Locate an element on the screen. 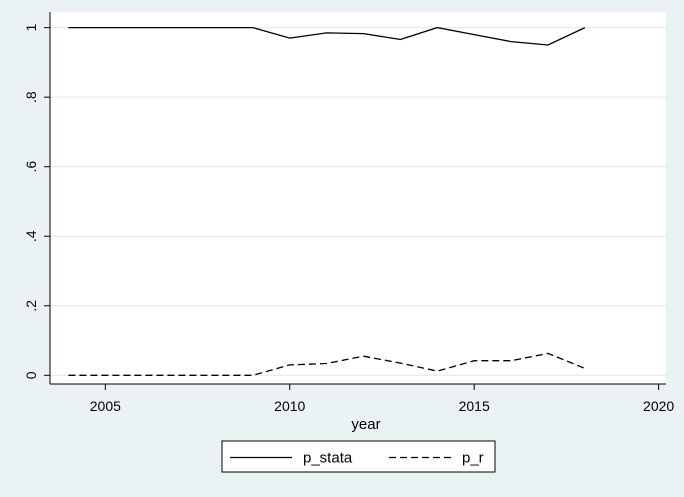 The width and height of the screenshot is (684, 497). legend-box is located at coordinates (358, 456).